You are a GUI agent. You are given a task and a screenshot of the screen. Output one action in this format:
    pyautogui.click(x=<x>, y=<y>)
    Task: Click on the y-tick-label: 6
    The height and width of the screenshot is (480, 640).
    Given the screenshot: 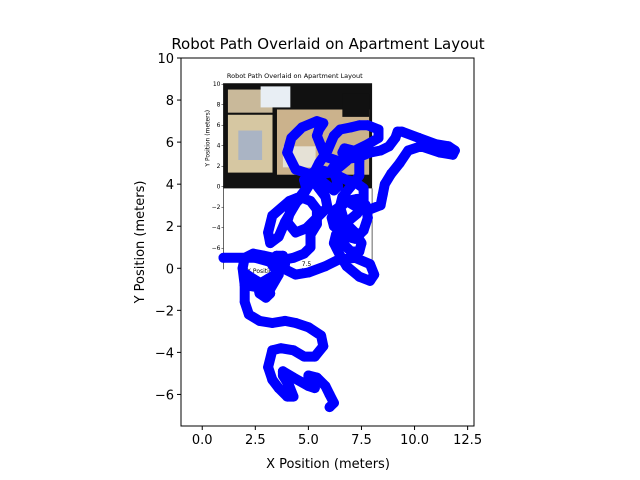 What is the action you would take?
    pyautogui.click(x=170, y=143)
    